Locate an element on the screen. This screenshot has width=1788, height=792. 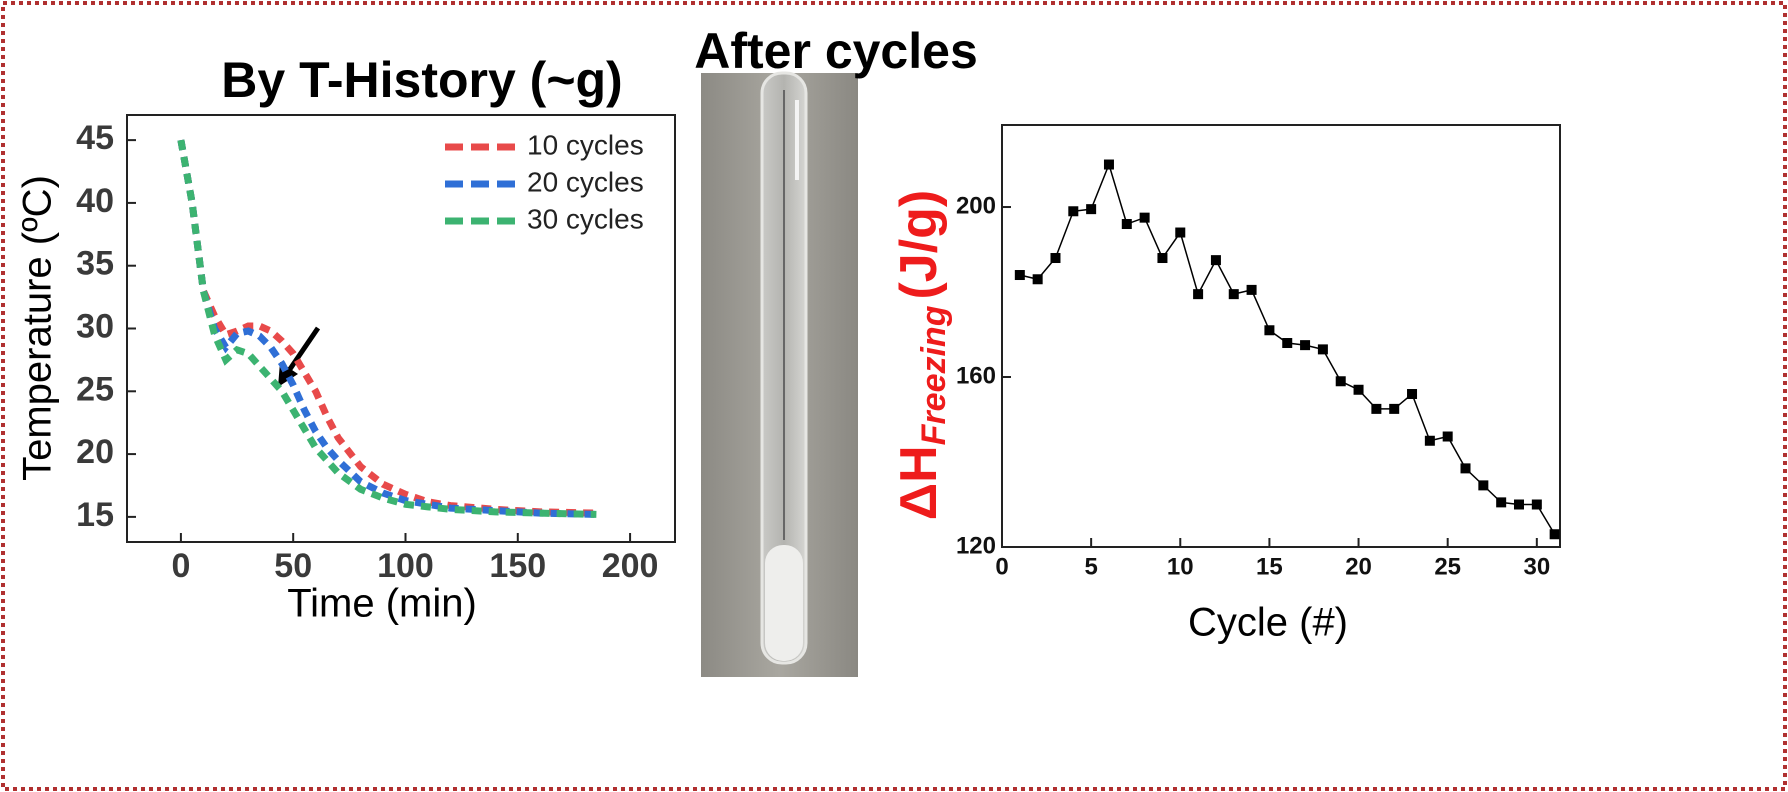
y-tick-label: 120 is located at coordinates (976, 545).